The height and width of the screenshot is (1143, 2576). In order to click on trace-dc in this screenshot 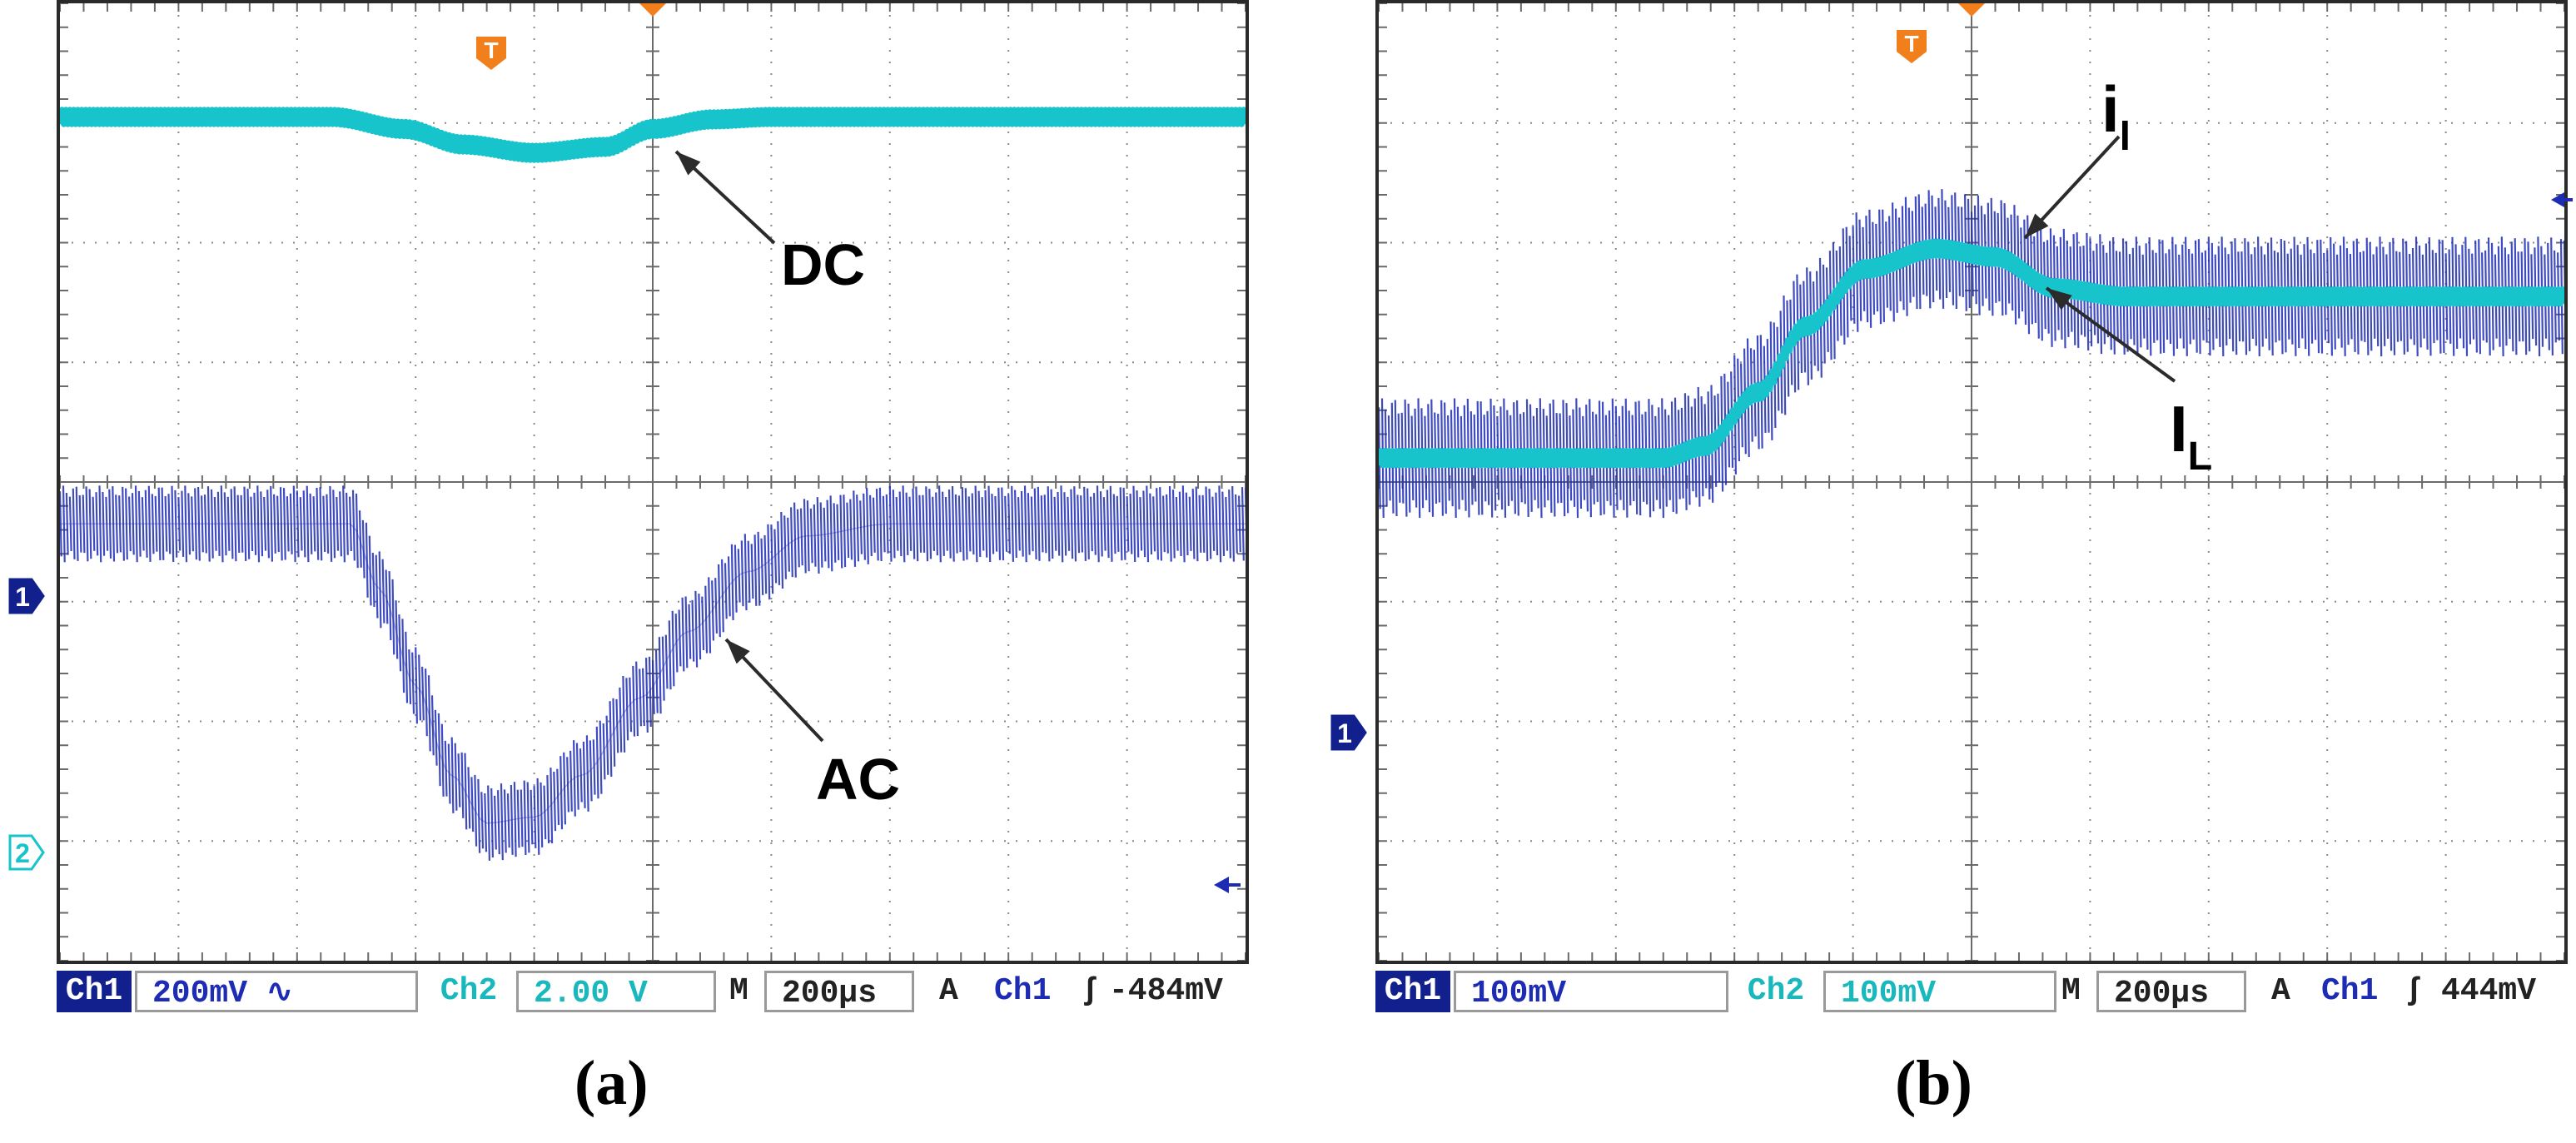, I will do `click(653, 135)`.